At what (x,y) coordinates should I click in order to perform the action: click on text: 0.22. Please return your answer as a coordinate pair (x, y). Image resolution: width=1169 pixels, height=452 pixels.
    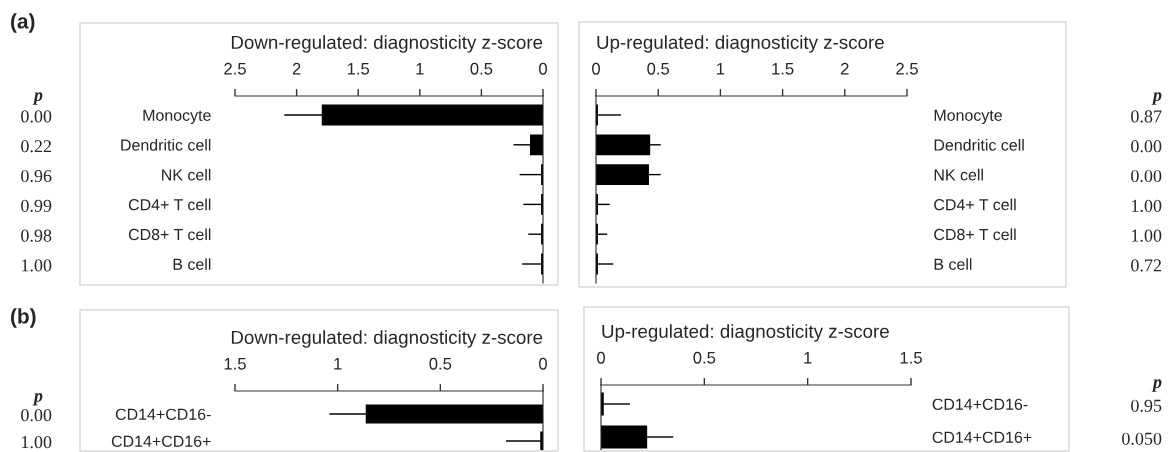
    Looking at the image, I should click on (36, 146).